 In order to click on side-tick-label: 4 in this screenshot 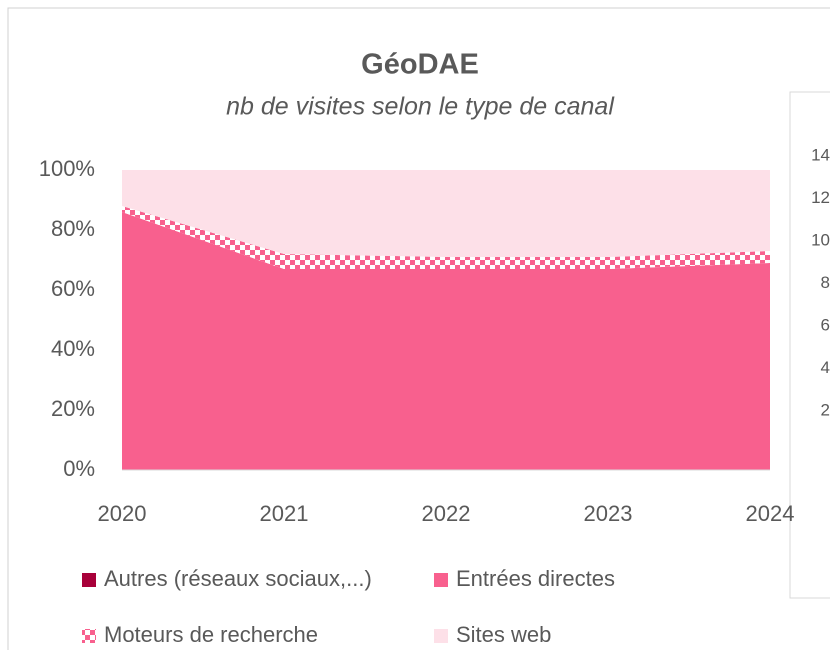, I will do `click(825, 367)`.